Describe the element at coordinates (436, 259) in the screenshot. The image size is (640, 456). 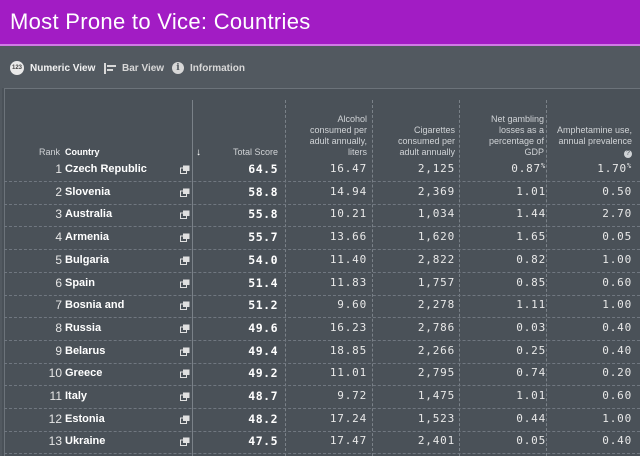
I see `cigarettes-cell: 2,822` at that location.